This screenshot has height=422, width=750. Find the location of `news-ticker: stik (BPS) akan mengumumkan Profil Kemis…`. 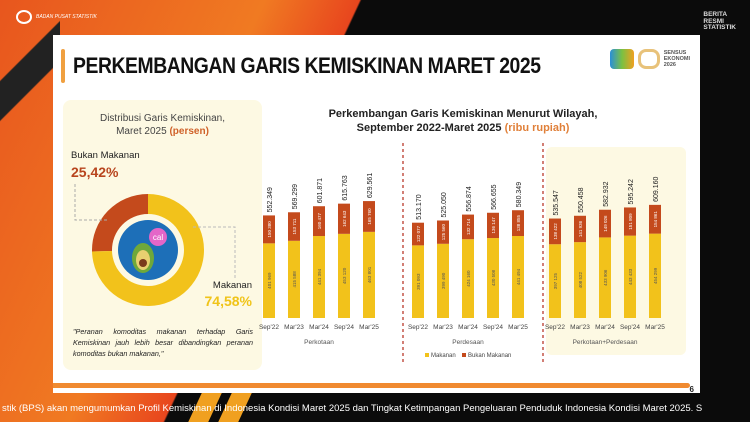

news-ticker: stik (BPS) akan mengumumkan Profil Kemis… is located at coordinates (352, 408).